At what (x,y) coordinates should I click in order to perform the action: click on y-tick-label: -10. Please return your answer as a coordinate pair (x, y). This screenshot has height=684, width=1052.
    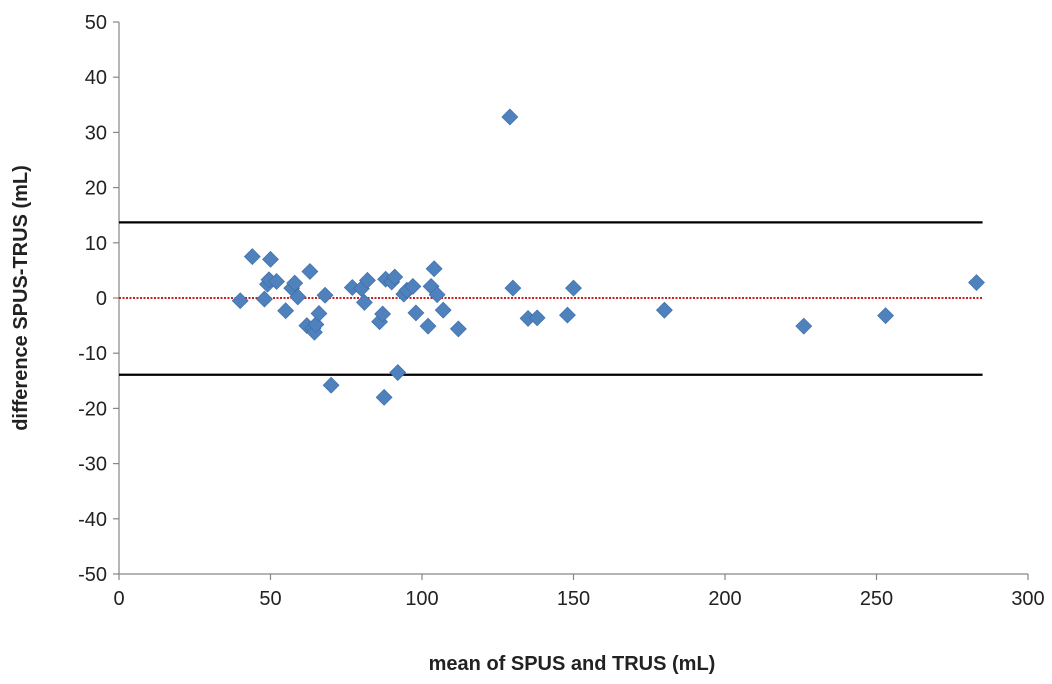
    Looking at the image, I should click on (92, 354).